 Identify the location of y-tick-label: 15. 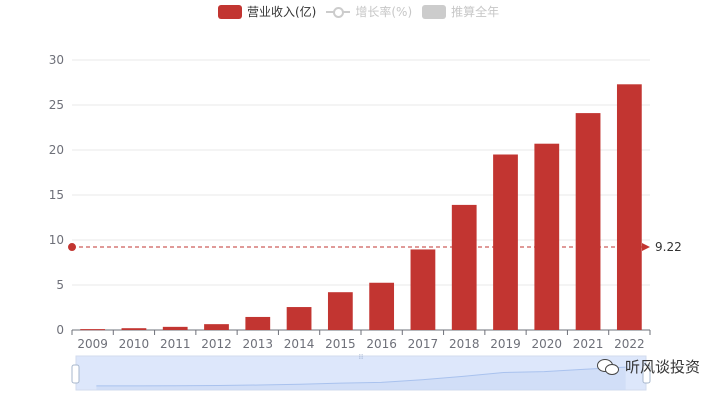
(56, 195).